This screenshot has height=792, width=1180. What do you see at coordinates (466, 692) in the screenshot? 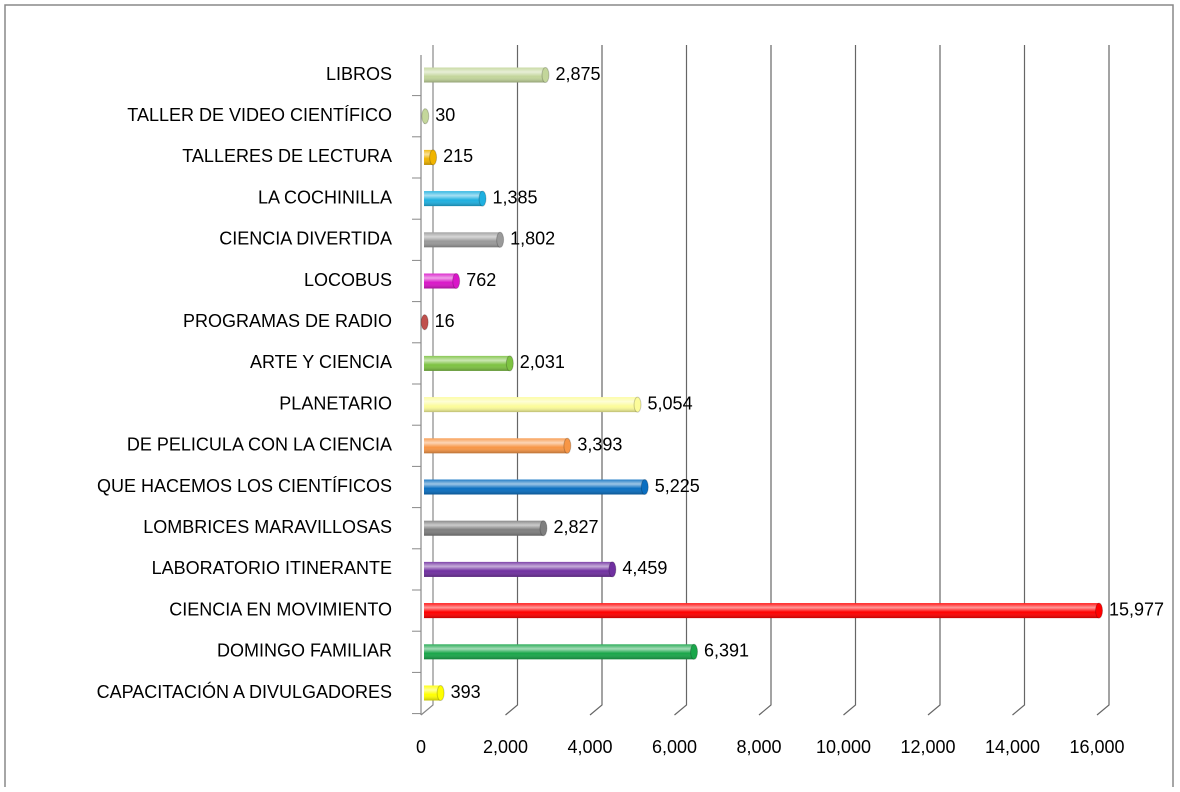
I see `value-label: 393` at bounding box center [466, 692].